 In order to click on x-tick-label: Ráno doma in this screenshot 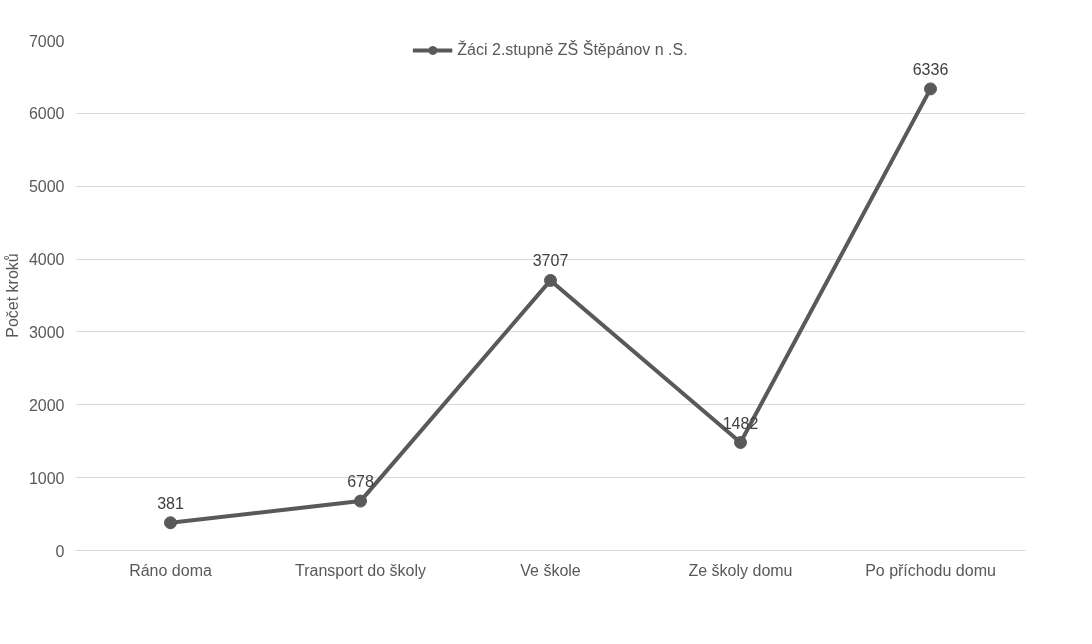, I will do `click(170, 570)`.